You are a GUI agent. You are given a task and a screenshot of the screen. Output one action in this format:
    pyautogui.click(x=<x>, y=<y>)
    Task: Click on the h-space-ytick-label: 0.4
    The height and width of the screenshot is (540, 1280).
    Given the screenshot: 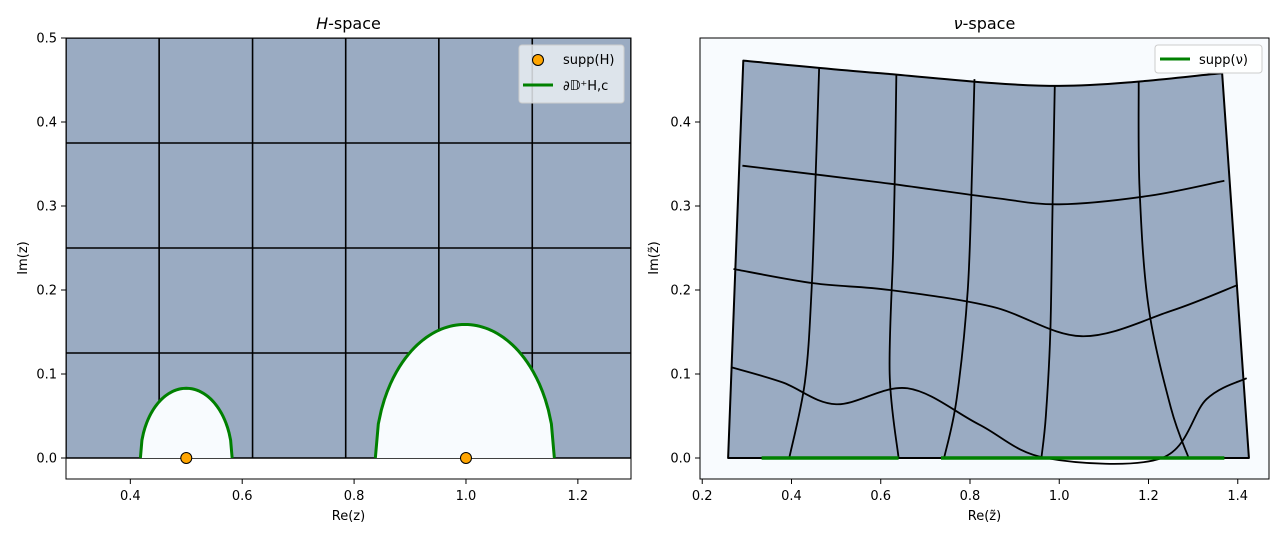 What is the action you would take?
    pyautogui.click(x=46, y=123)
    